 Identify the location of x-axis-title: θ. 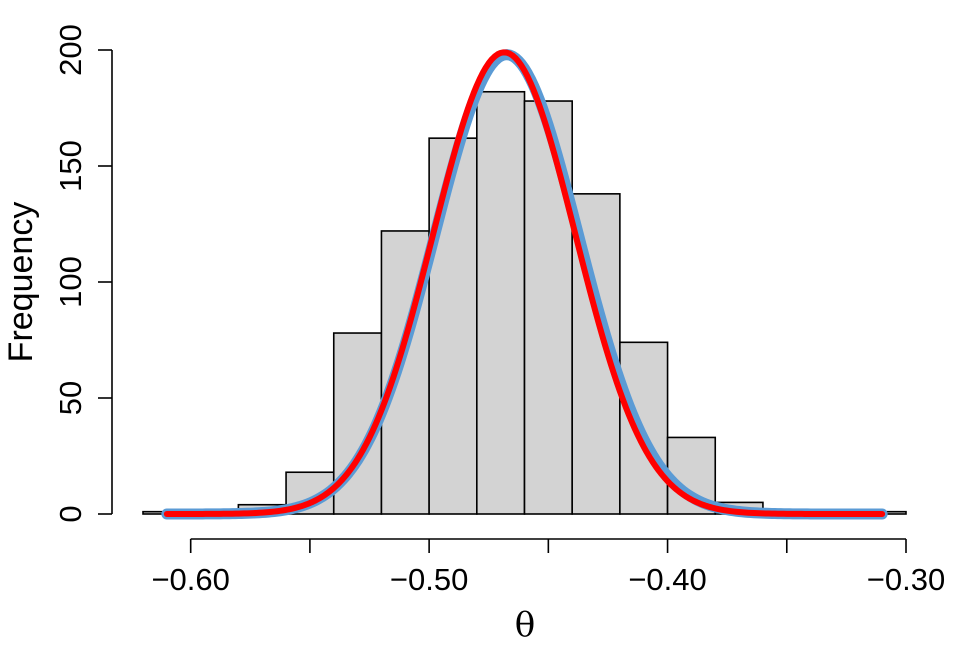
(525, 625).